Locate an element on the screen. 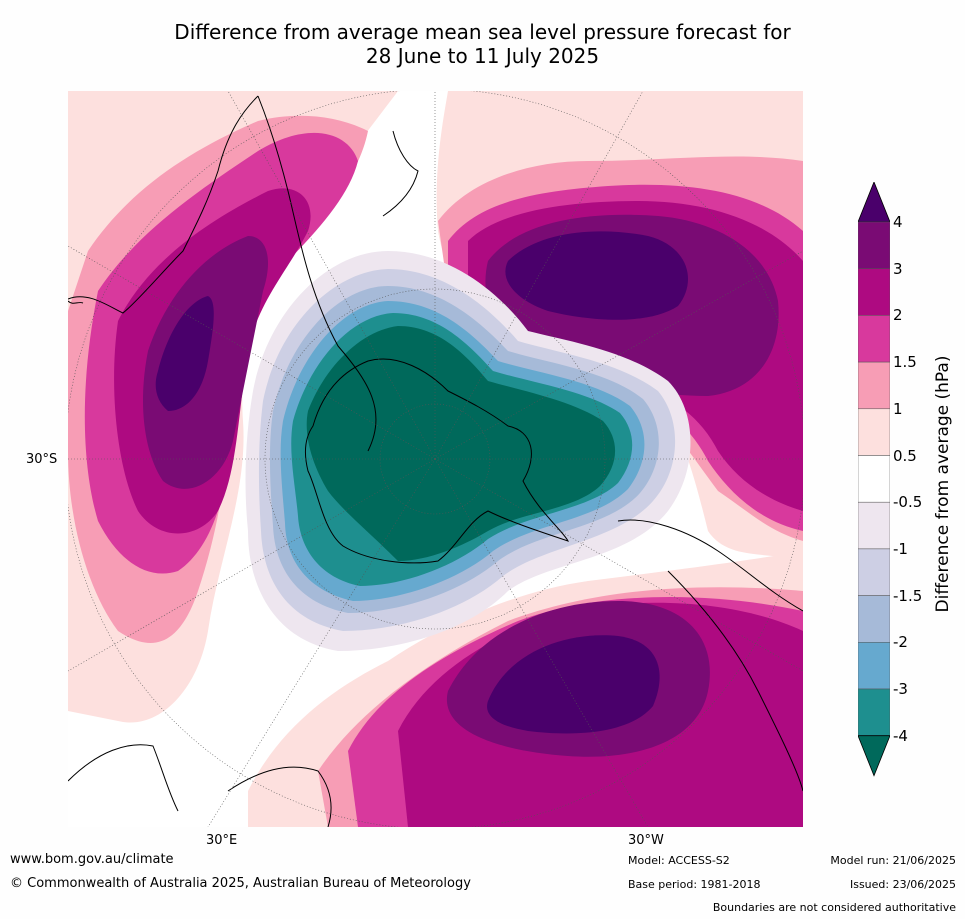  colorbar-tick-label: 4 is located at coordinates (898, 222).